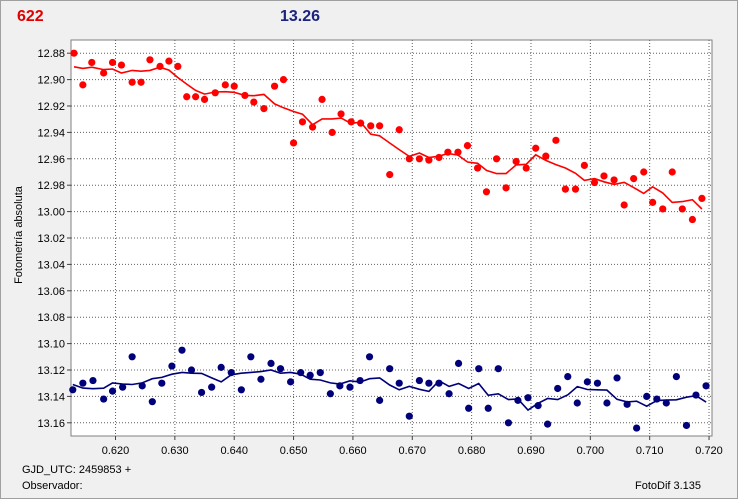 This screenshot has width=738, height=499. What do you see at coordinates (51, 160) in the screenshot?
I see `y-tick-label: 12.96` at bounding box center [51, 160].